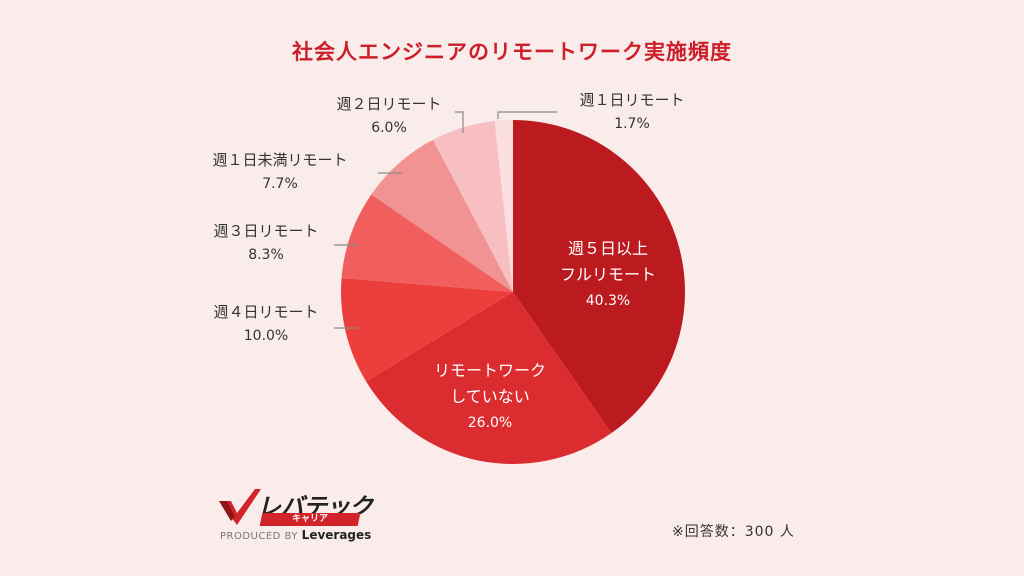 This screenshot has height=576, width=1024. What do you see at coordinates (266, 312) in the screenshot?
I see `slice-label-line: 週４日リモート` at bounding box center [266, 312].